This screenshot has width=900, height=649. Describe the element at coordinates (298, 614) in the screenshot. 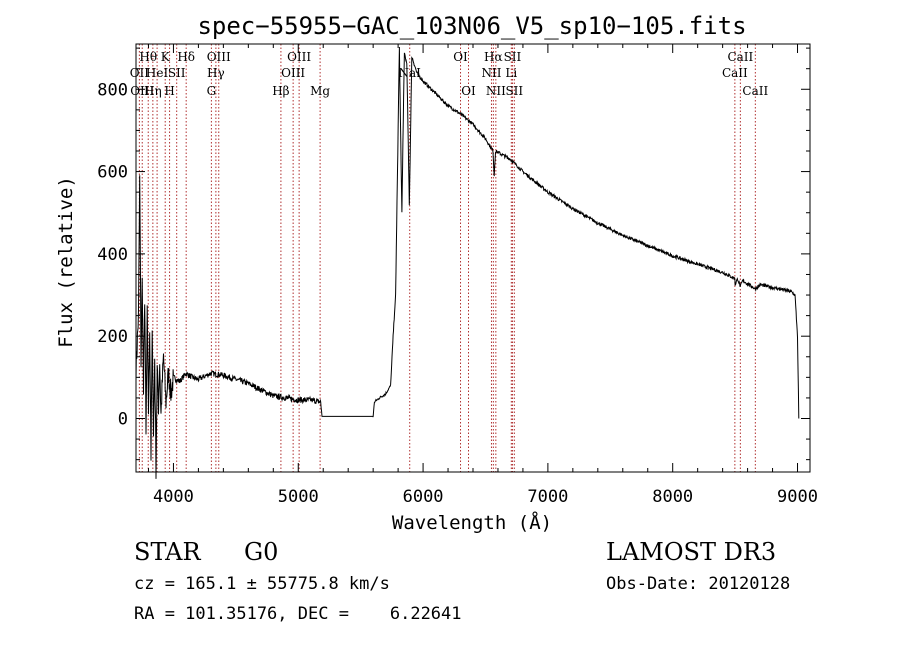

I see `coordinates: RA = 101.35176, DEC = 6.22641` at that location.